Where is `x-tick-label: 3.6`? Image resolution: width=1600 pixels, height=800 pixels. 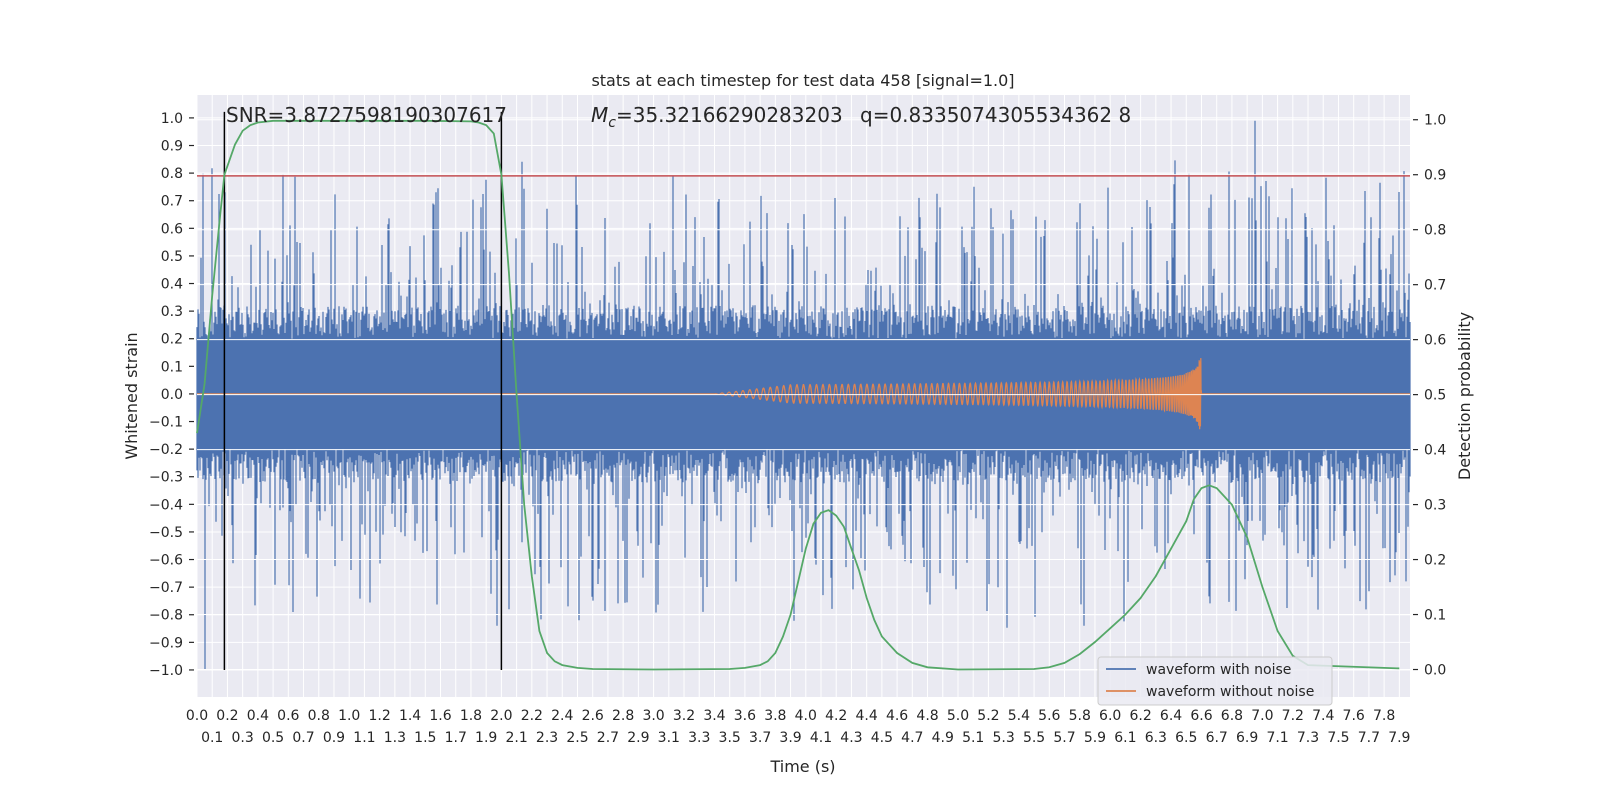
x-tick-label: 3.6 is located at coordinates (745, 716).